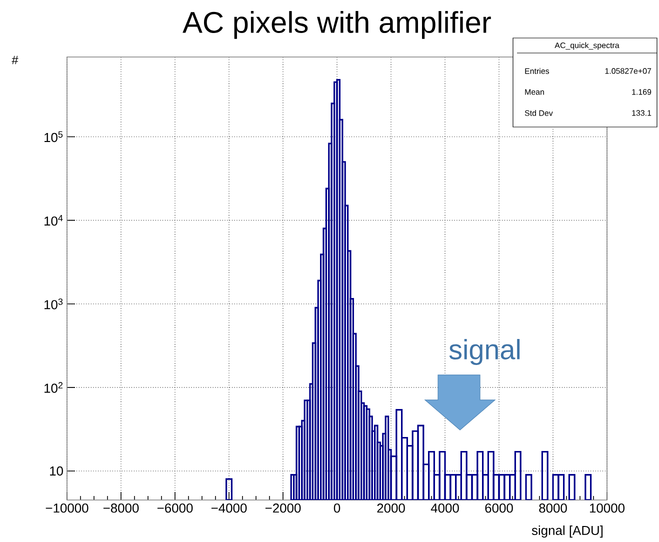 The width and height of the screenshot is (659, 542). Describe the element at coordinates (499, 508) in the screenshot. I see `x-tick-label: 6000` at that location.